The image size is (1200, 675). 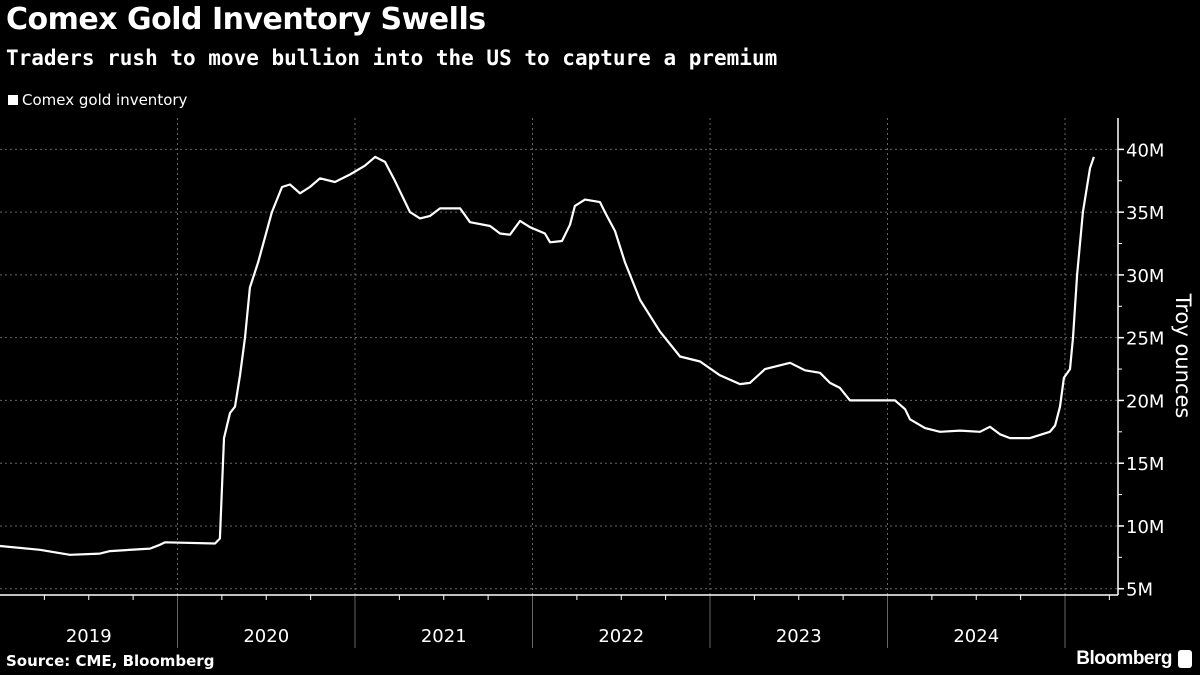 What do you see at coordinates (444, 636) in the screenshot?
I see `x-tick-label: 2021` at bounding box center [444, 636].